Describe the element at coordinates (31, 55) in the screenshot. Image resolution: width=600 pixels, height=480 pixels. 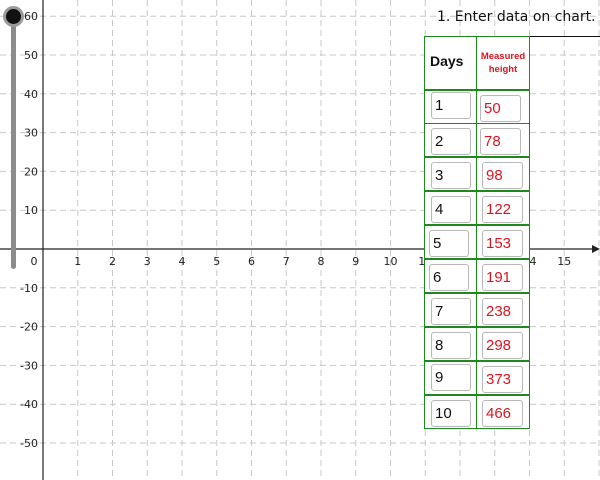
I see `y-tick-label: 50` at that location.